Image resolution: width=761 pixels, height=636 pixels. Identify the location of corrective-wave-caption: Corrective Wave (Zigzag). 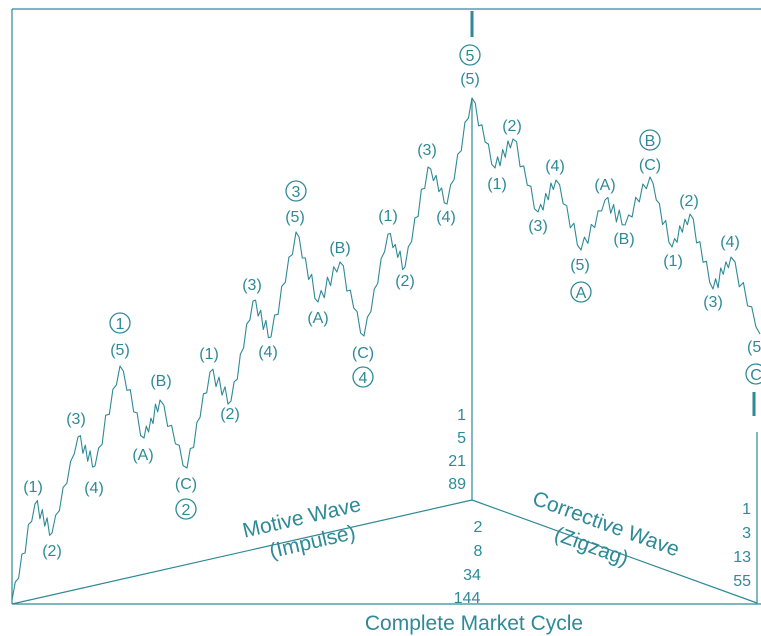
(605, 529).